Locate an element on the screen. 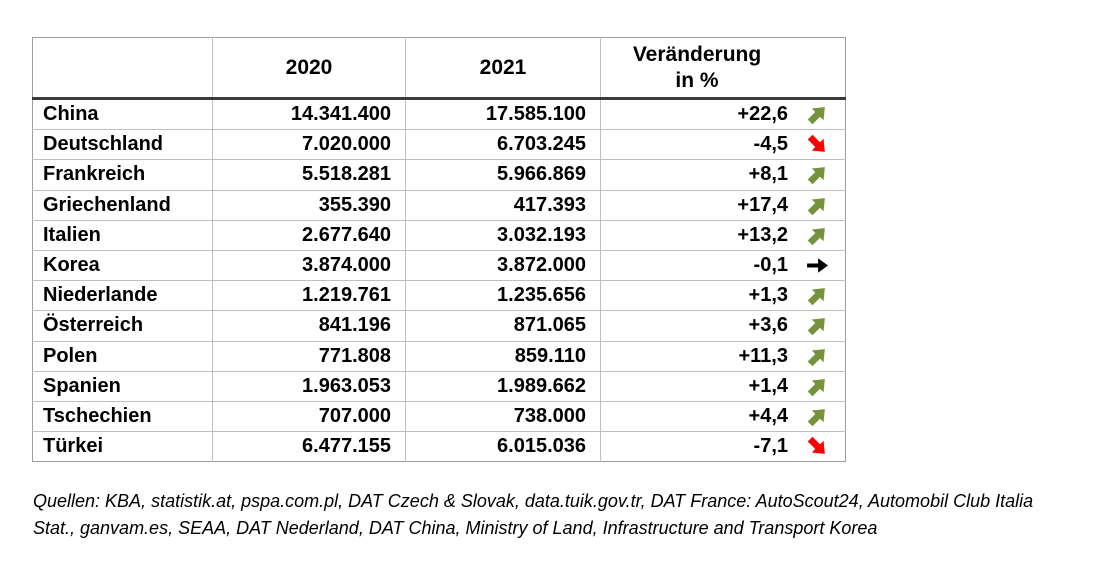 The image size is (1100, 577). value-2021-cell: 1.235.656 is located at coordinates (503, 295).